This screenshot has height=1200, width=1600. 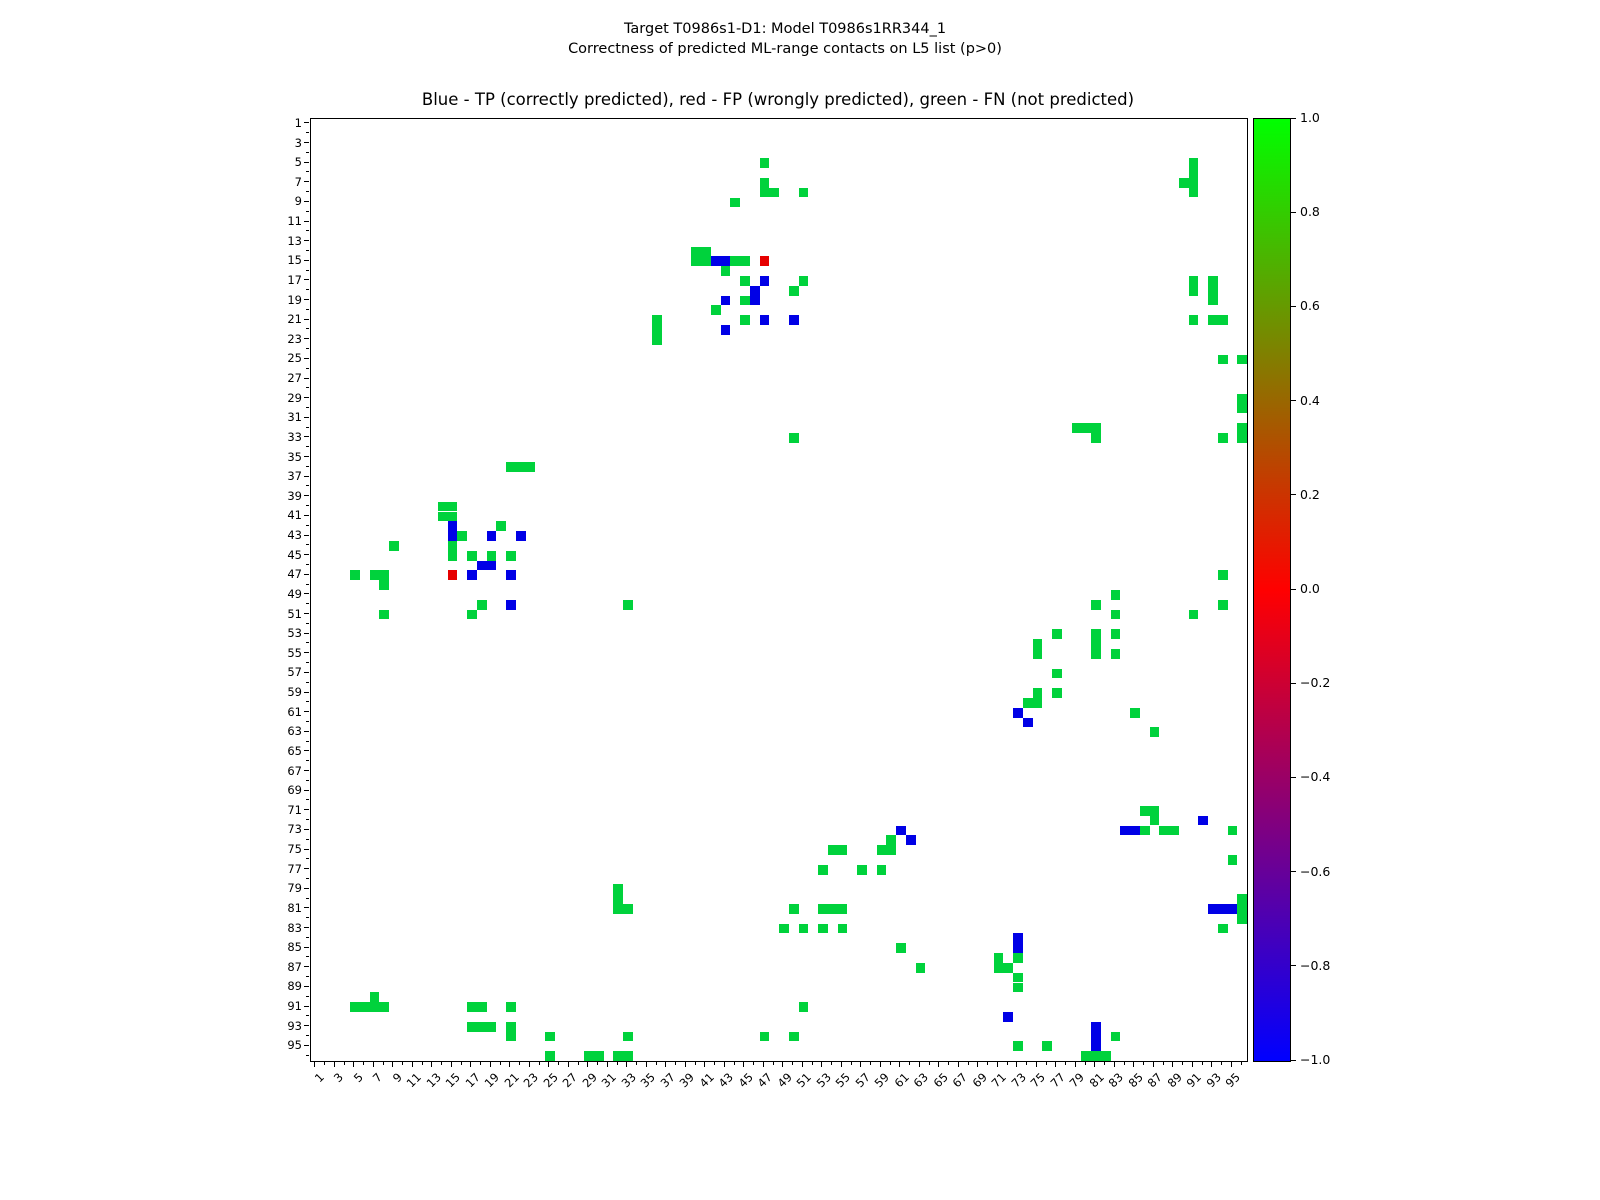 What do you see at coordinates (1315, 871) in the screenshot?
I see `colorbar-tick-label: −0.6` at bounding box center [1315, 871].